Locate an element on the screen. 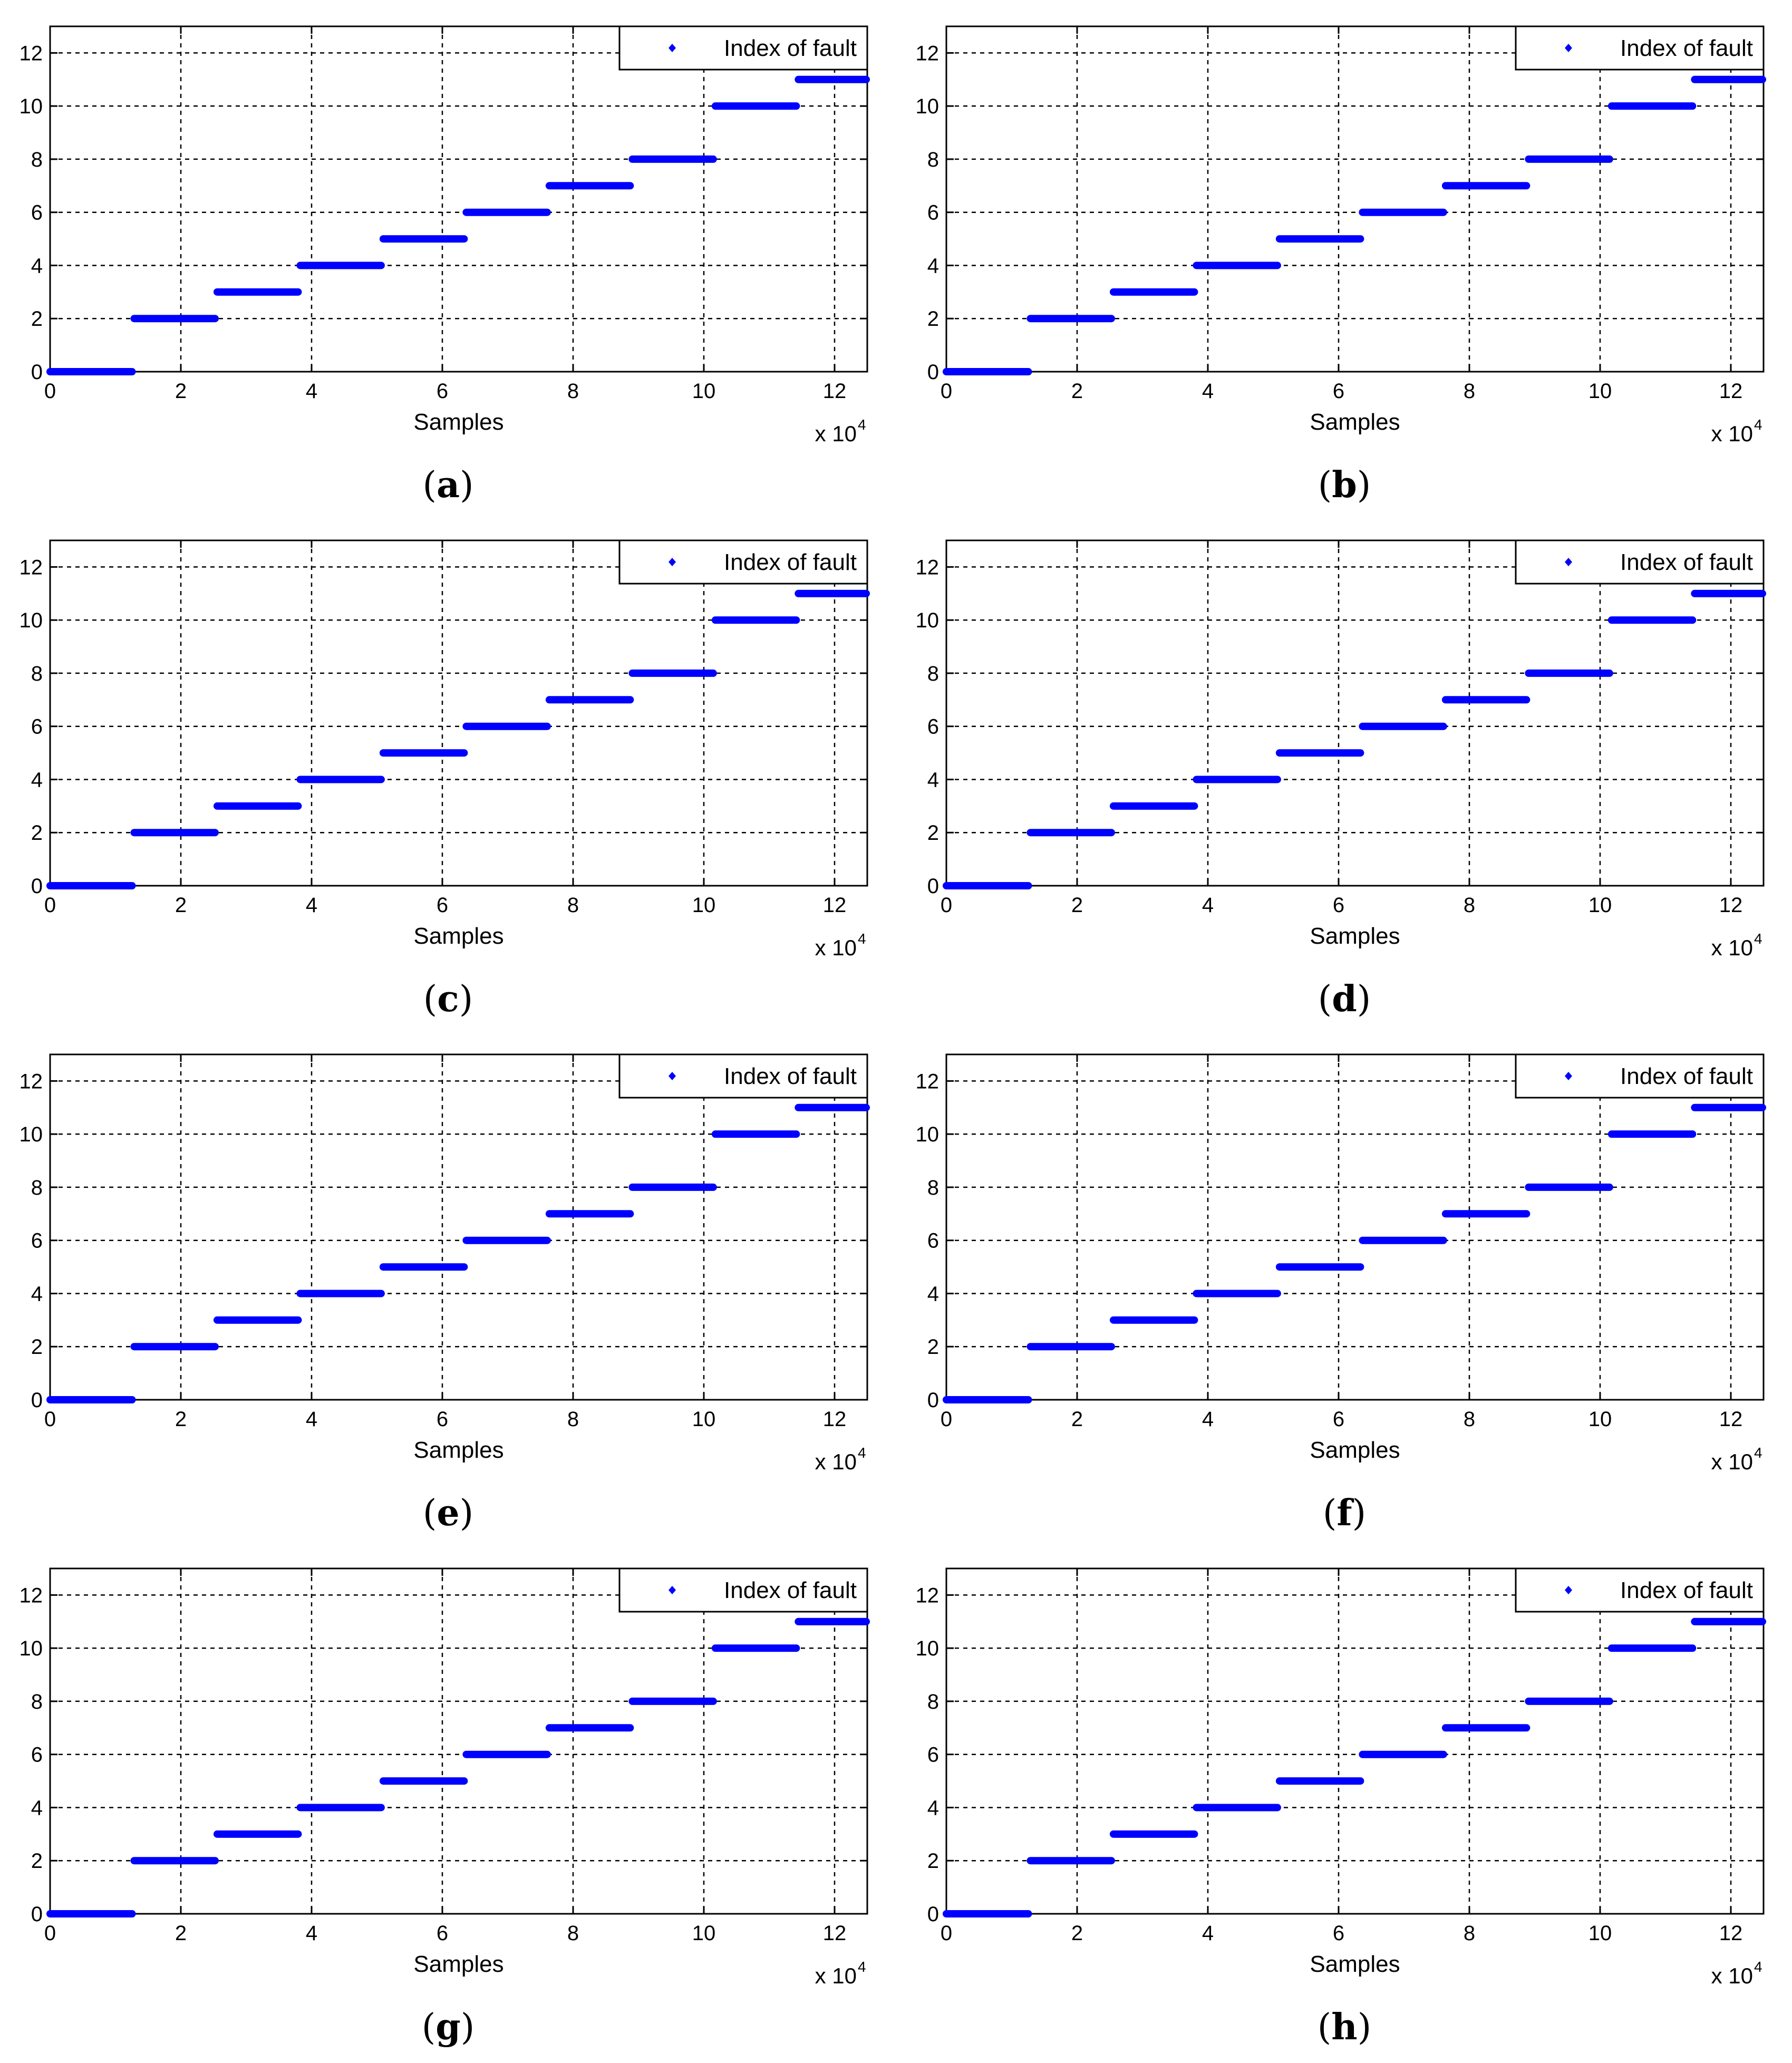 This screenshot has height=2063, width=1792. panel-caption: (h) is located at coordinates (1344, 2027).